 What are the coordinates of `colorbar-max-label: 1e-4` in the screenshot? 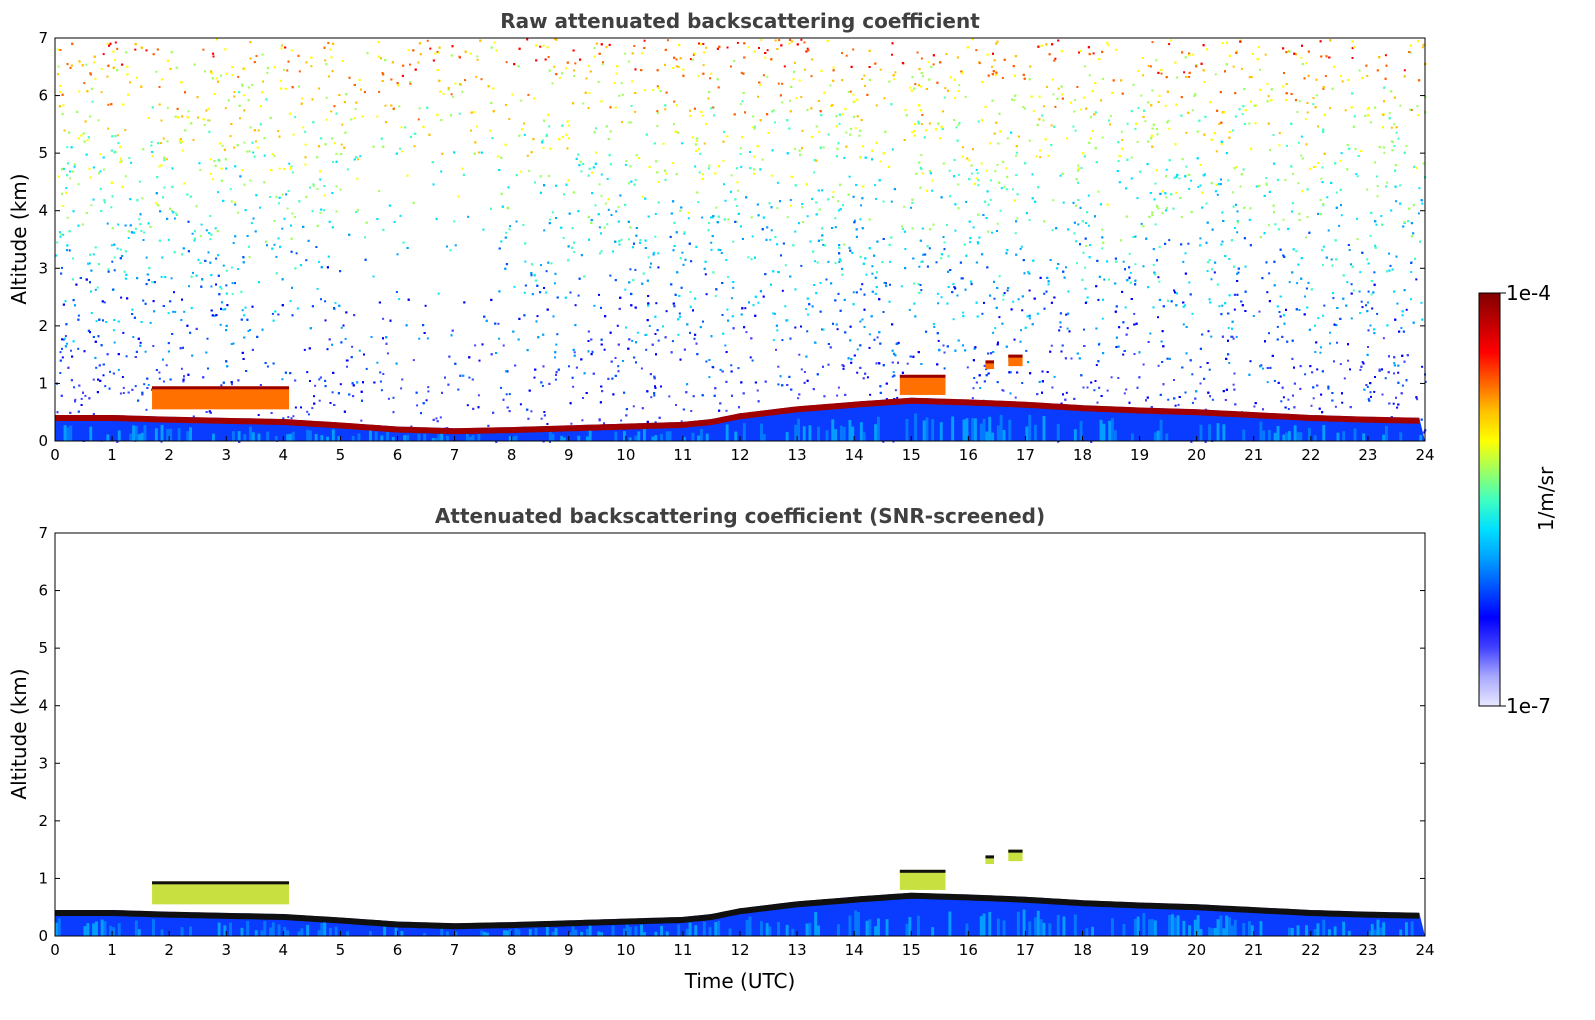 It's located at (1528, 293).